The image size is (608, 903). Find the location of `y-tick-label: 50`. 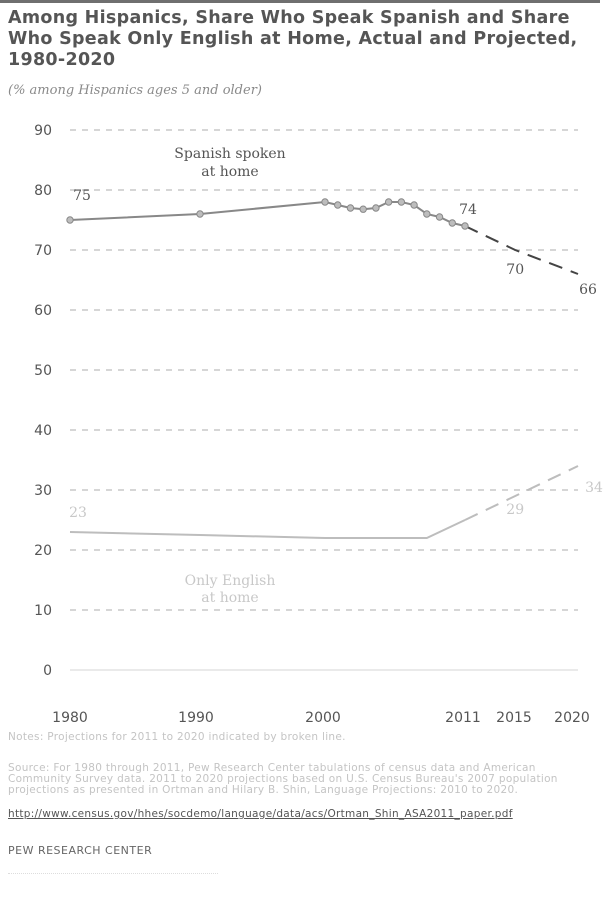

y-tick-label: 50 is located at coordinates (43, 371).